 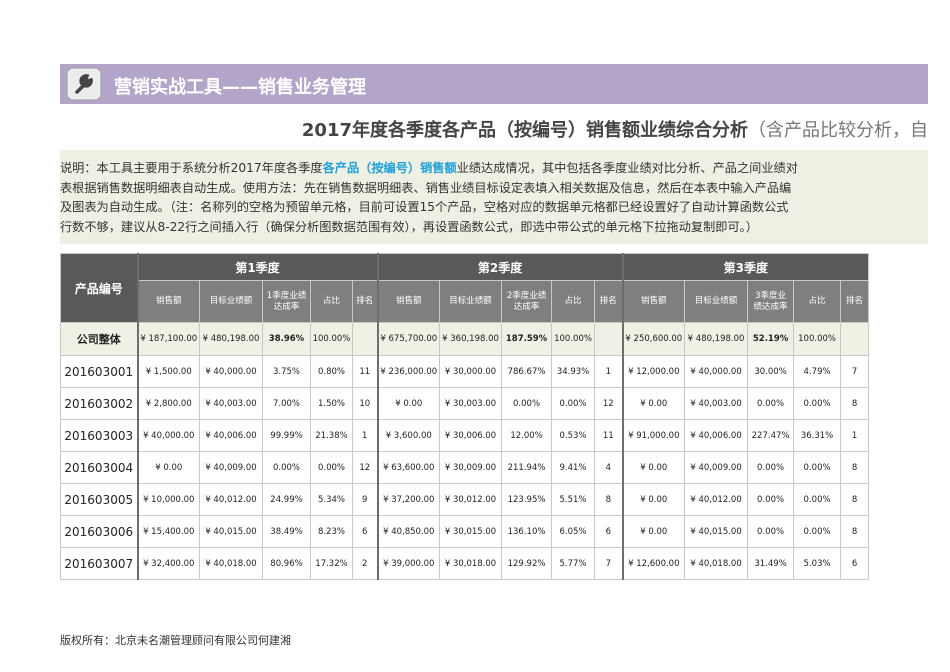 What do you see at coordinates (609, 467) in the screenshot?
I see `table-cell: 4` at bounding box center [609, 467].